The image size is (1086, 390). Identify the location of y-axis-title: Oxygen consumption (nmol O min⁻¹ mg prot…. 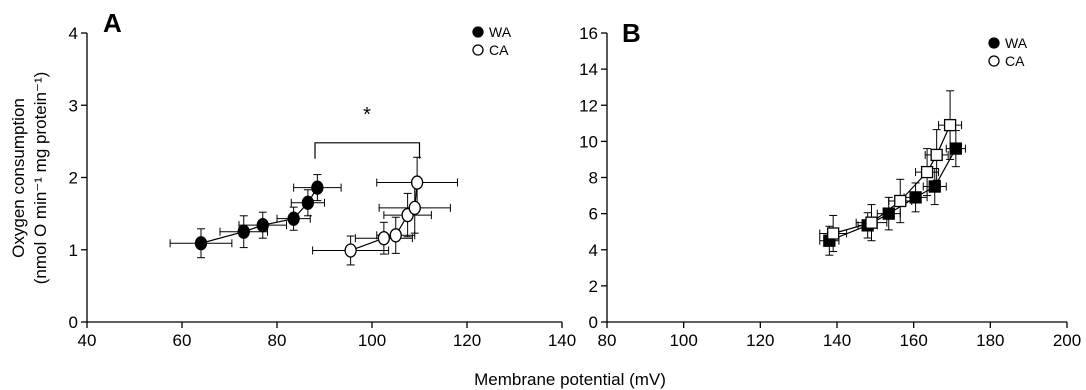
(29, 178).